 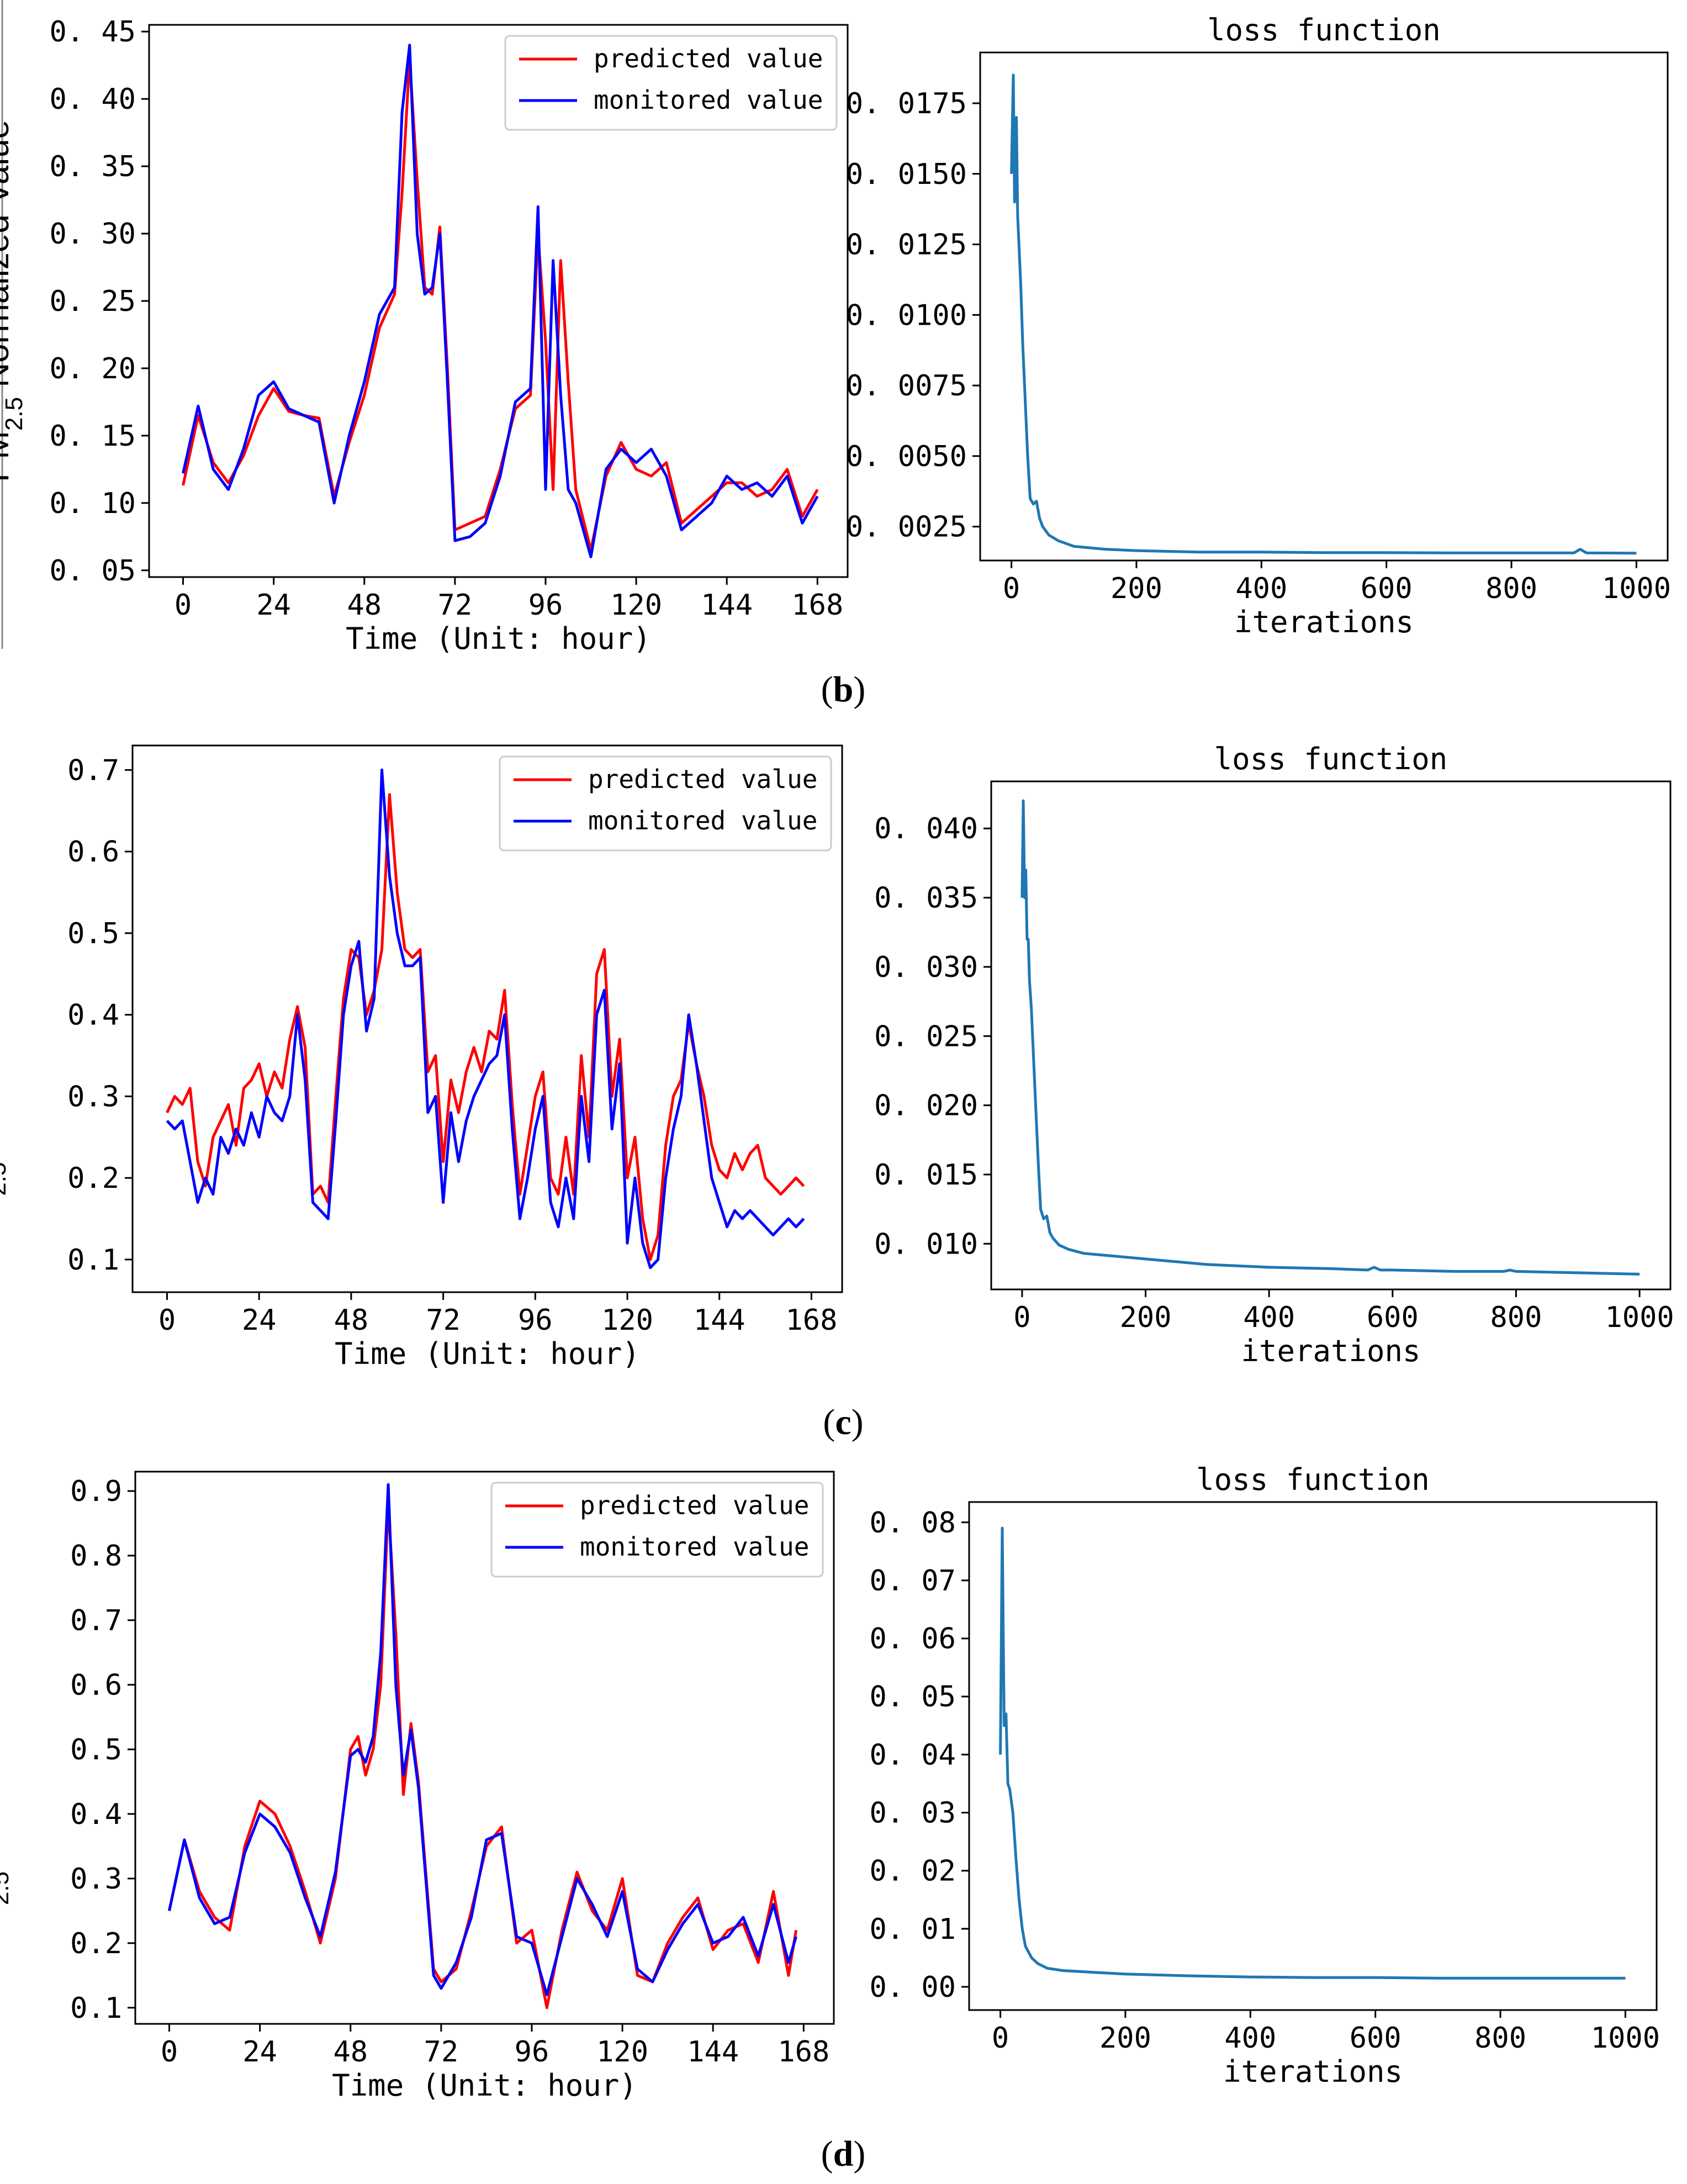 What do you see at coordinates (906, 527) in the screenshot?
I see `y-tick-label: 0. 0025` at bounding box center [906, 527].